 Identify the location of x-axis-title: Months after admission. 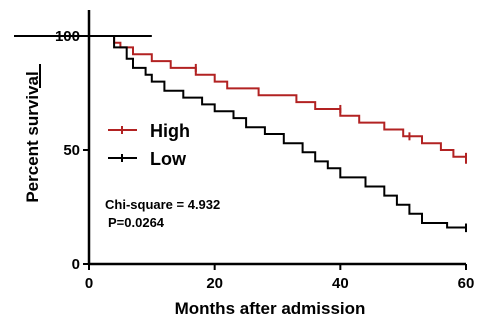
(270, 308).